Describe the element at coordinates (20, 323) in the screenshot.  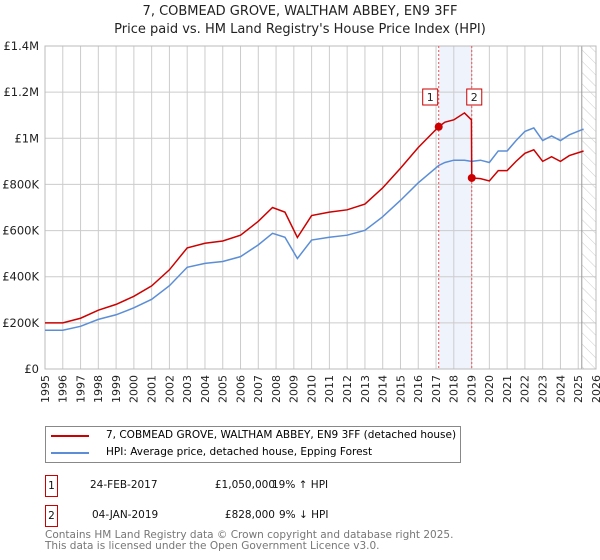
I see `y-tick-label: £200K` at that location.